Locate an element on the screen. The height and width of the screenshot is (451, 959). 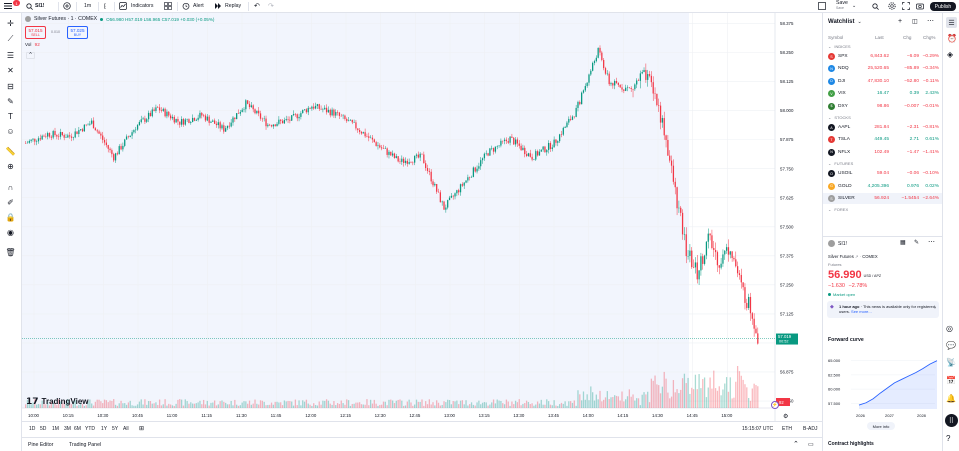
calendar-icon: 📅 is located at coordinates (951, 380).